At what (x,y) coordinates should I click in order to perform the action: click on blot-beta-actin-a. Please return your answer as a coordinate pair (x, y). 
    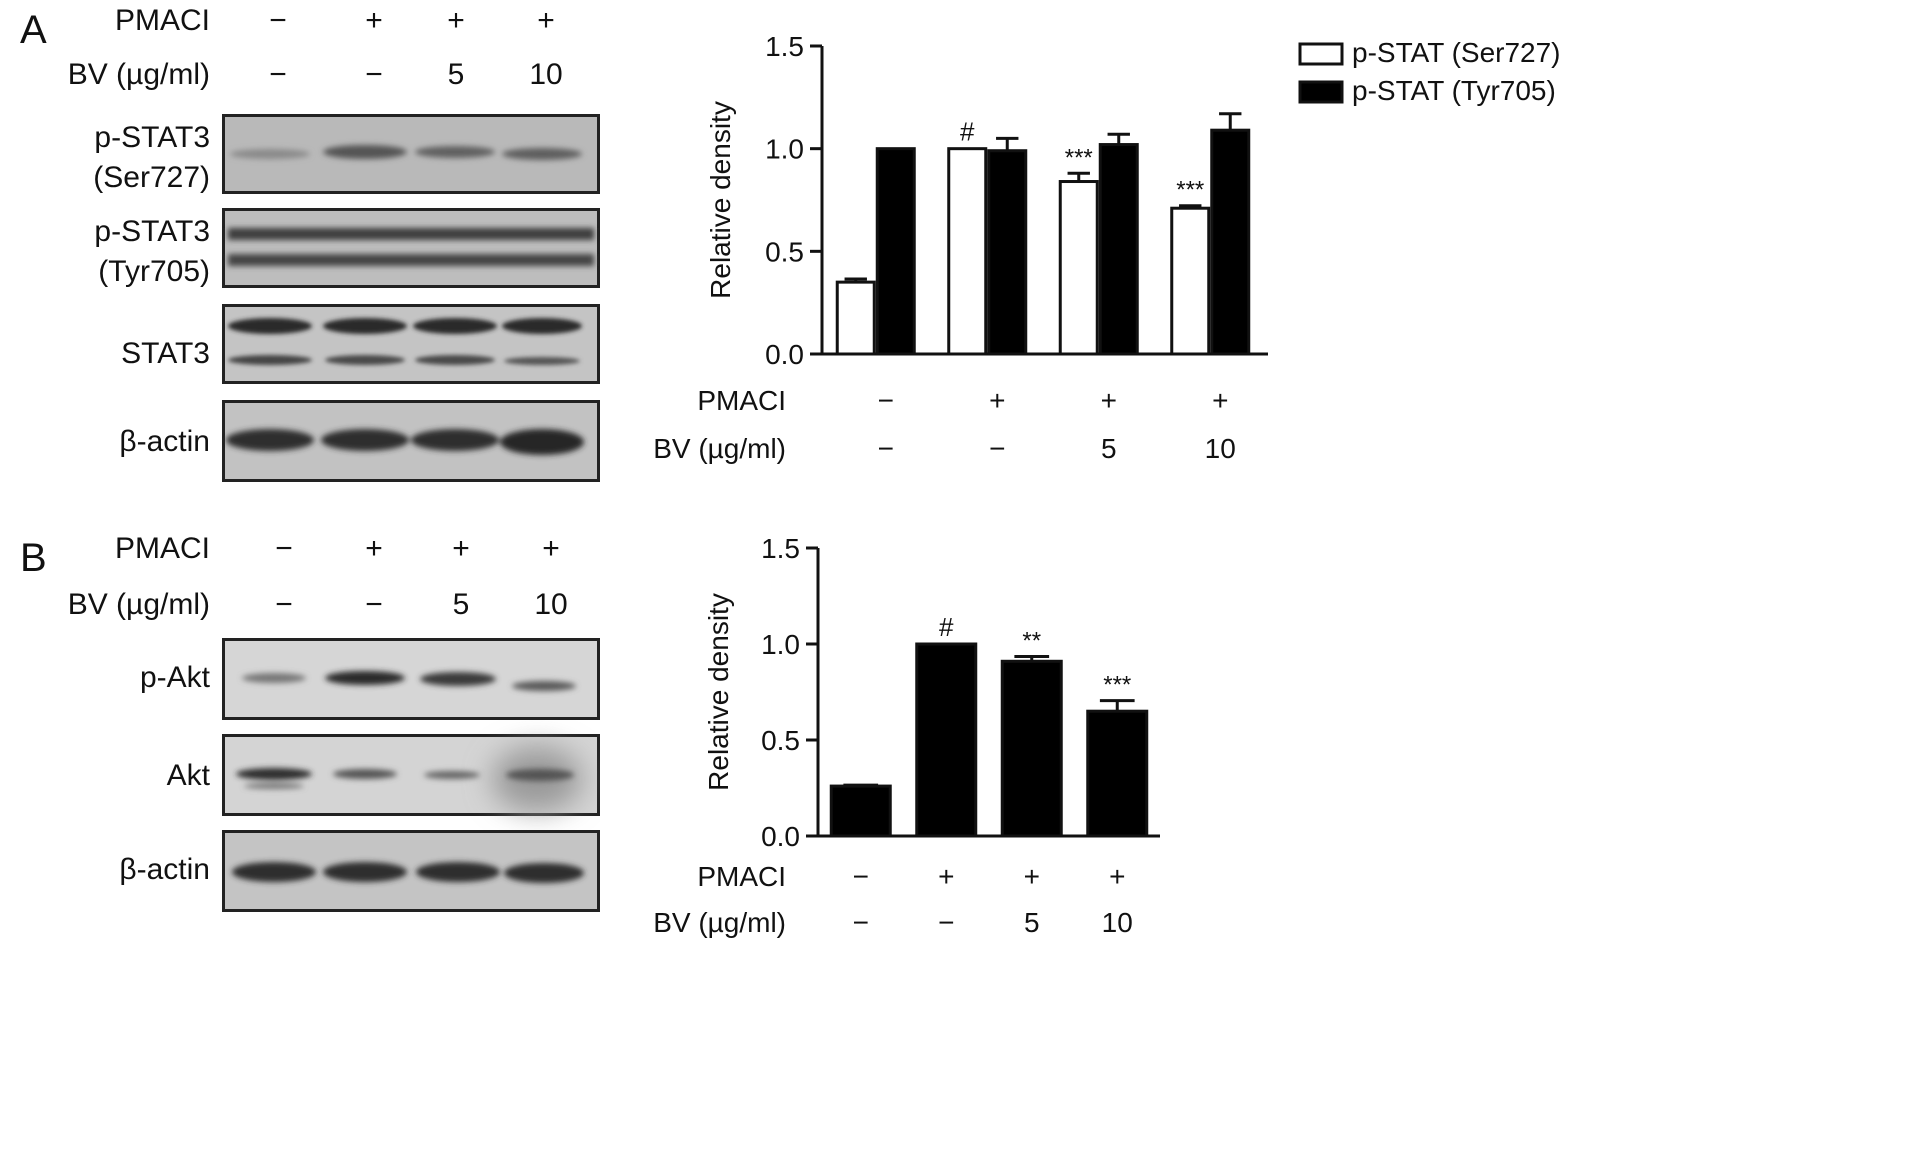
    Looking at the image, I should click on (411, 441).